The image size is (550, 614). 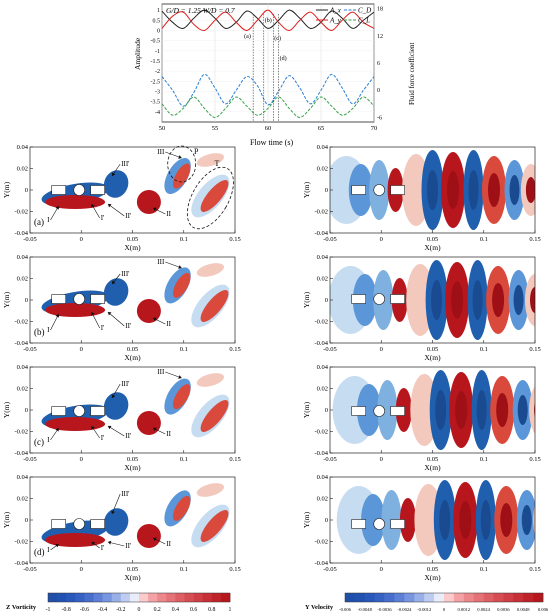 I want to click on series-line-cd, so click(x=268, y=90).